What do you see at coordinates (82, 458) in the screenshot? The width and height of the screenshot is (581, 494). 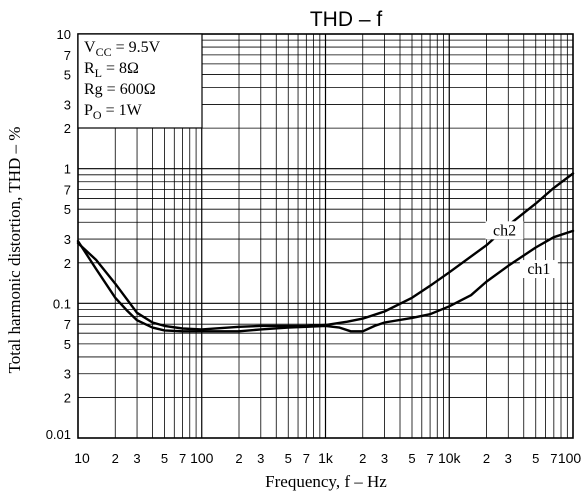 I see `x-tick-label: 10` at bounding box center [82, 458].